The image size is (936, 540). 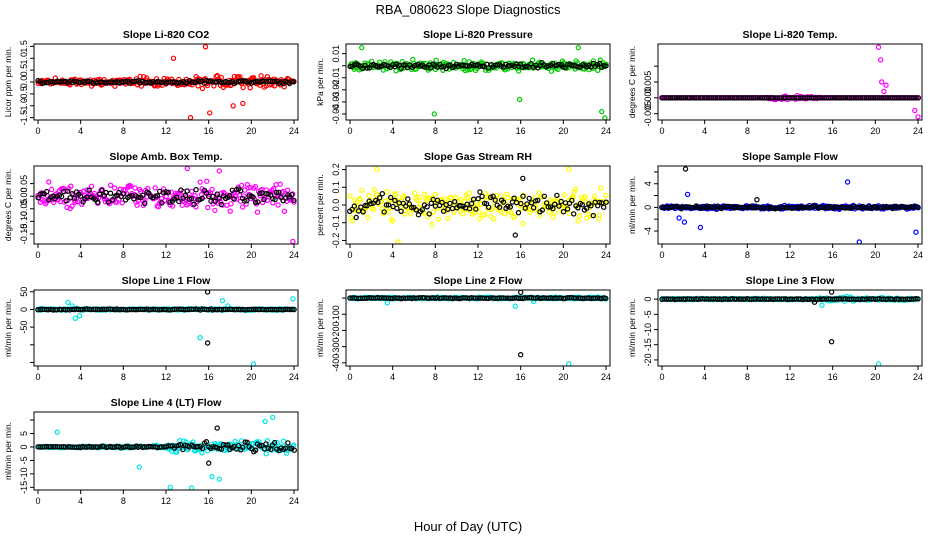 What do you see at coordinates (251, 501) in the screenshot?
I see `x-tick-label: 20` at bounding box center [251, 501].